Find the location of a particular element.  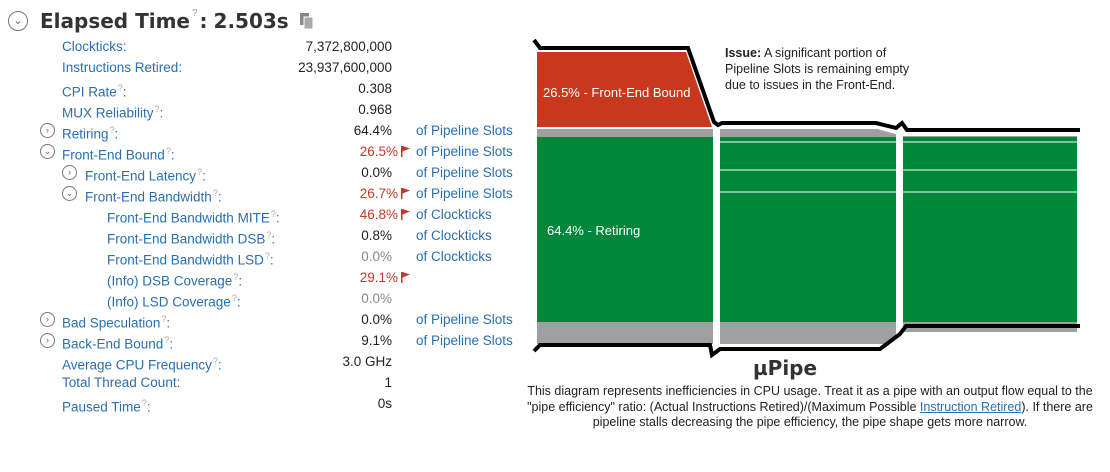

metric-label: Front-End Bandwidth?: is located at coordinates (153, 195).